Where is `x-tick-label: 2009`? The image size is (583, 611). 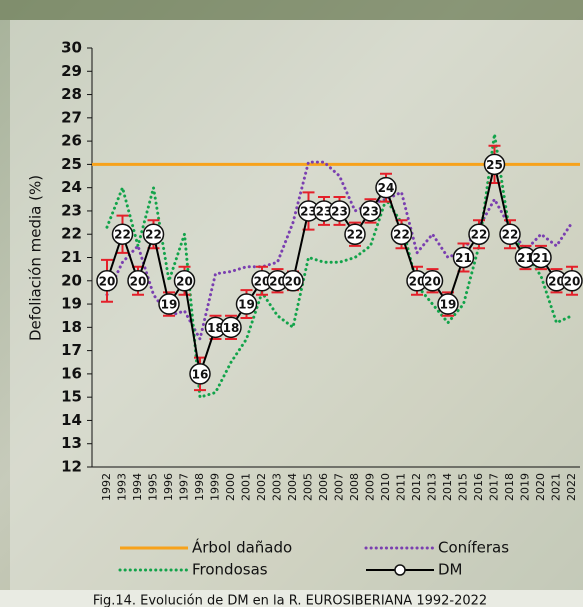 x-tick-label: 2009 is located at coordinates (370, 487).